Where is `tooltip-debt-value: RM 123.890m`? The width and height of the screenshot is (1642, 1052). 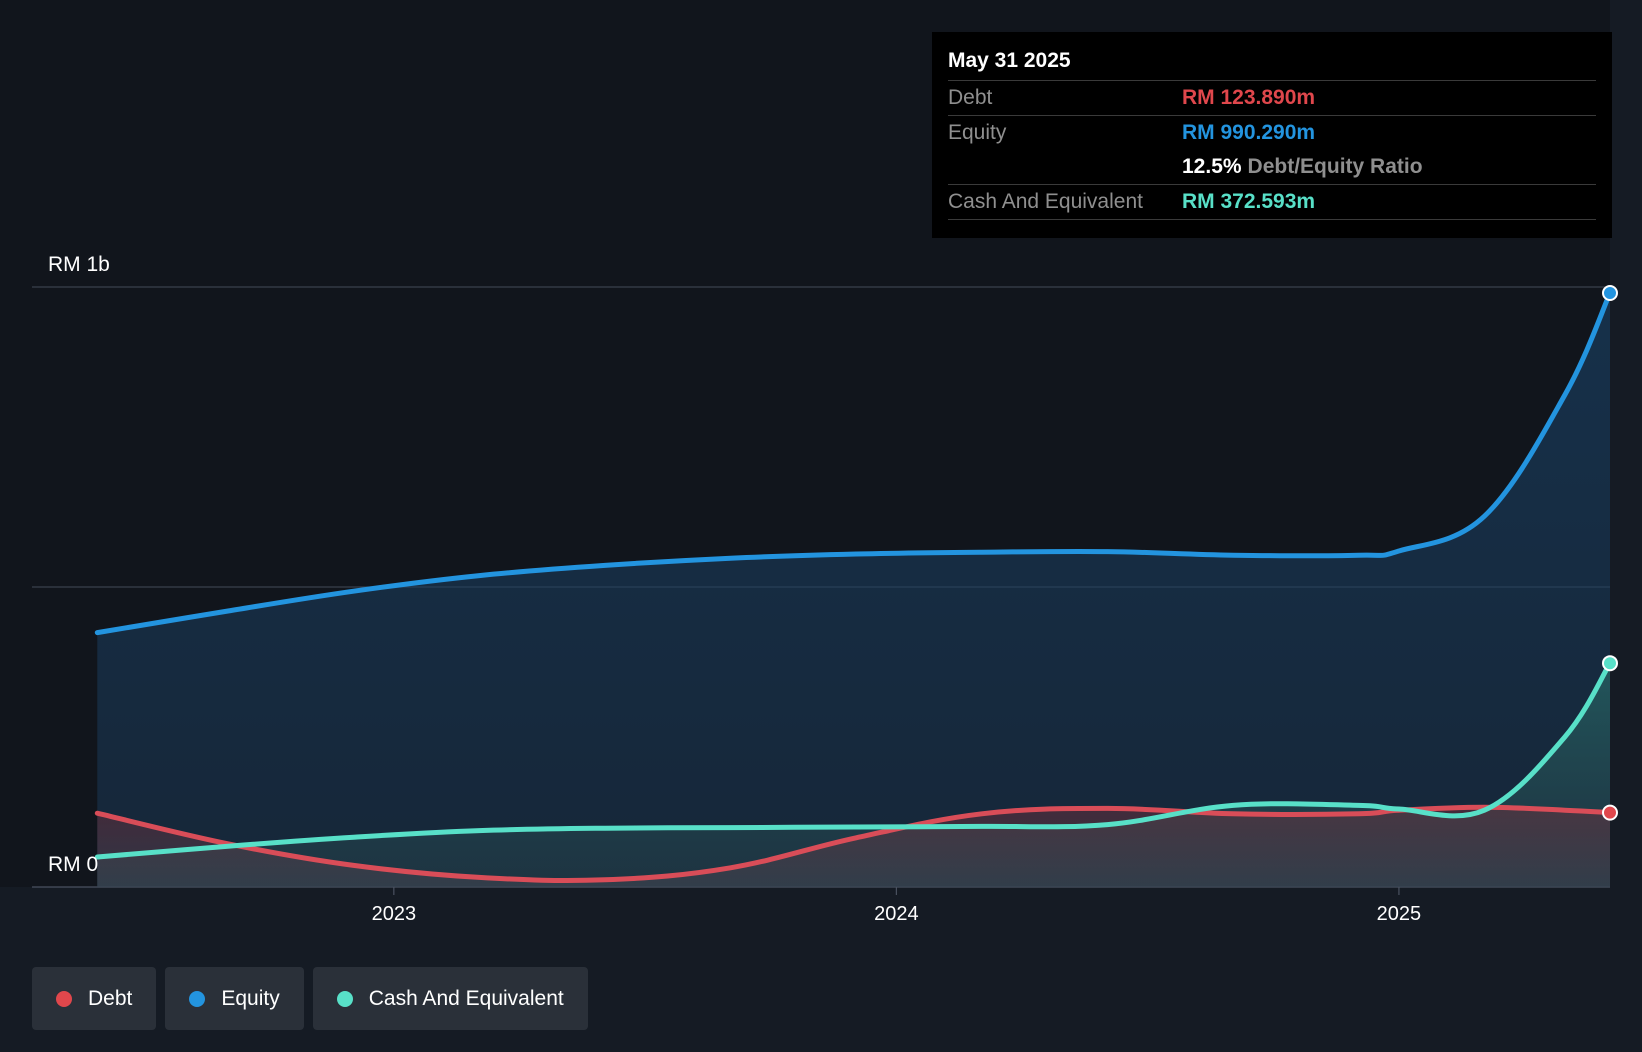
tooltip-debt-value: RM 123.890m is located at coordinates (1249, 97).